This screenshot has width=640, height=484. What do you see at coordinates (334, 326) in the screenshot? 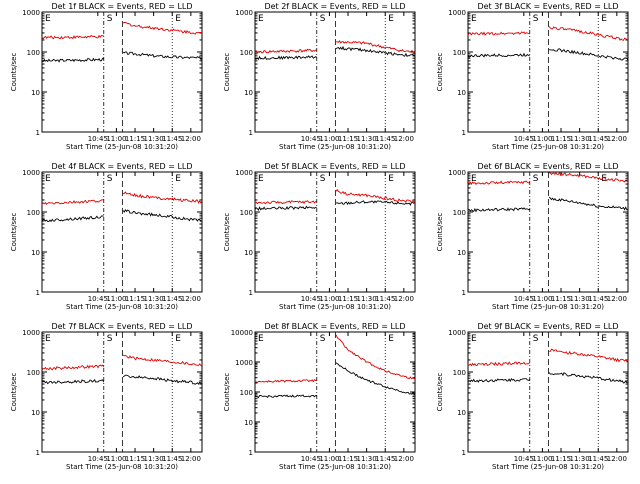
I see `panel-title: Det 8f BLACK = Events, RED = LLD` at bounding box center [334, 326].